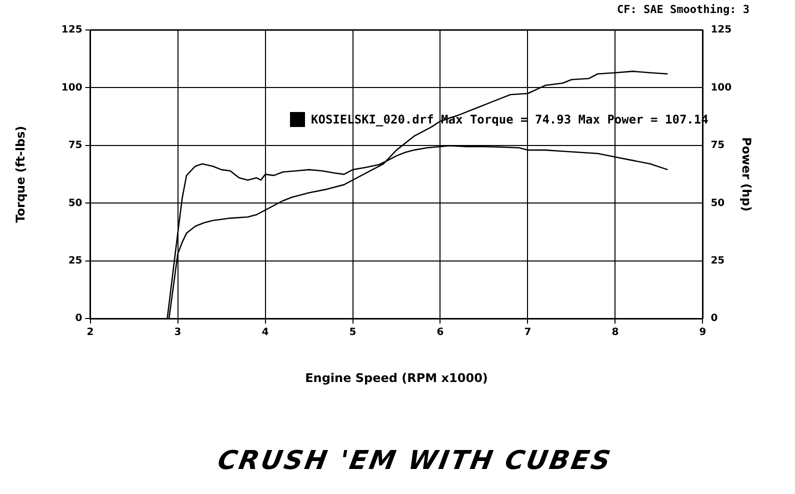  I want to click on x-tick-label: 6, so click(440, 332).